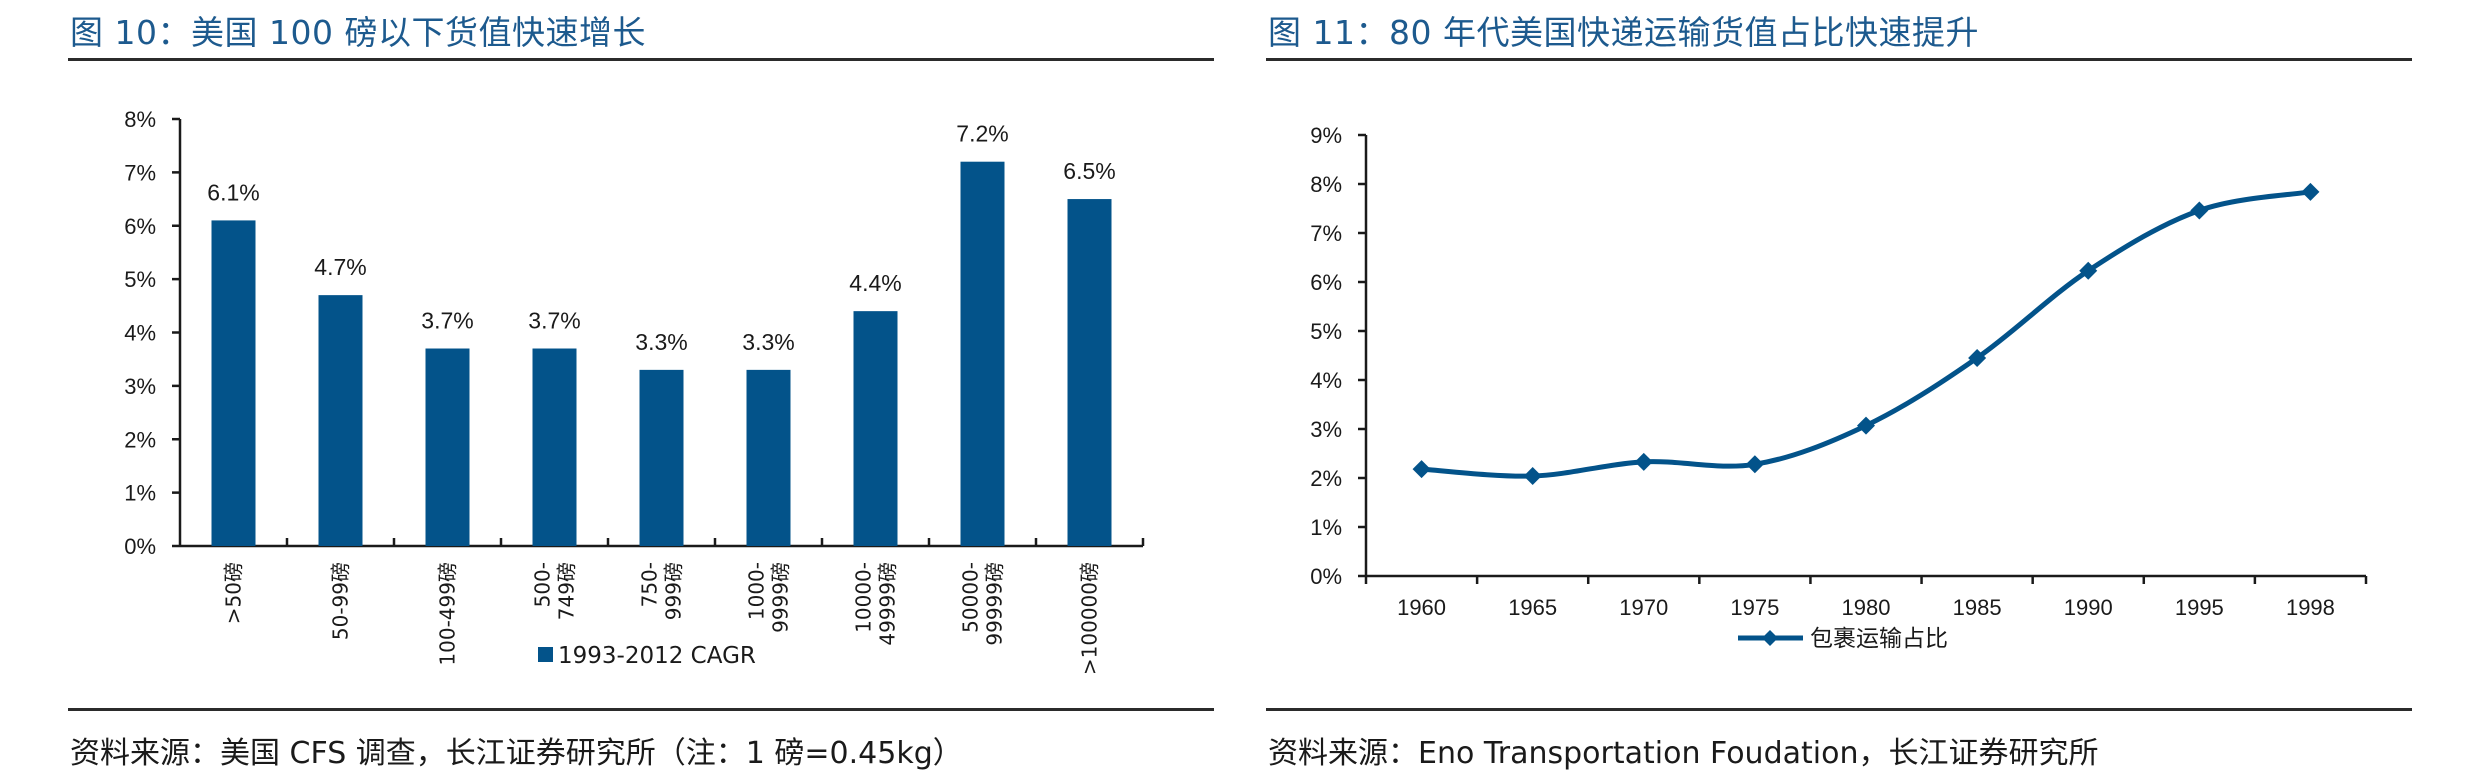 The width and height of the screenshot is (2484, 780). Describe the element at coordinates (140, 493) in the screenshot. I see `bar-y-tick-label: 1%` at that location.